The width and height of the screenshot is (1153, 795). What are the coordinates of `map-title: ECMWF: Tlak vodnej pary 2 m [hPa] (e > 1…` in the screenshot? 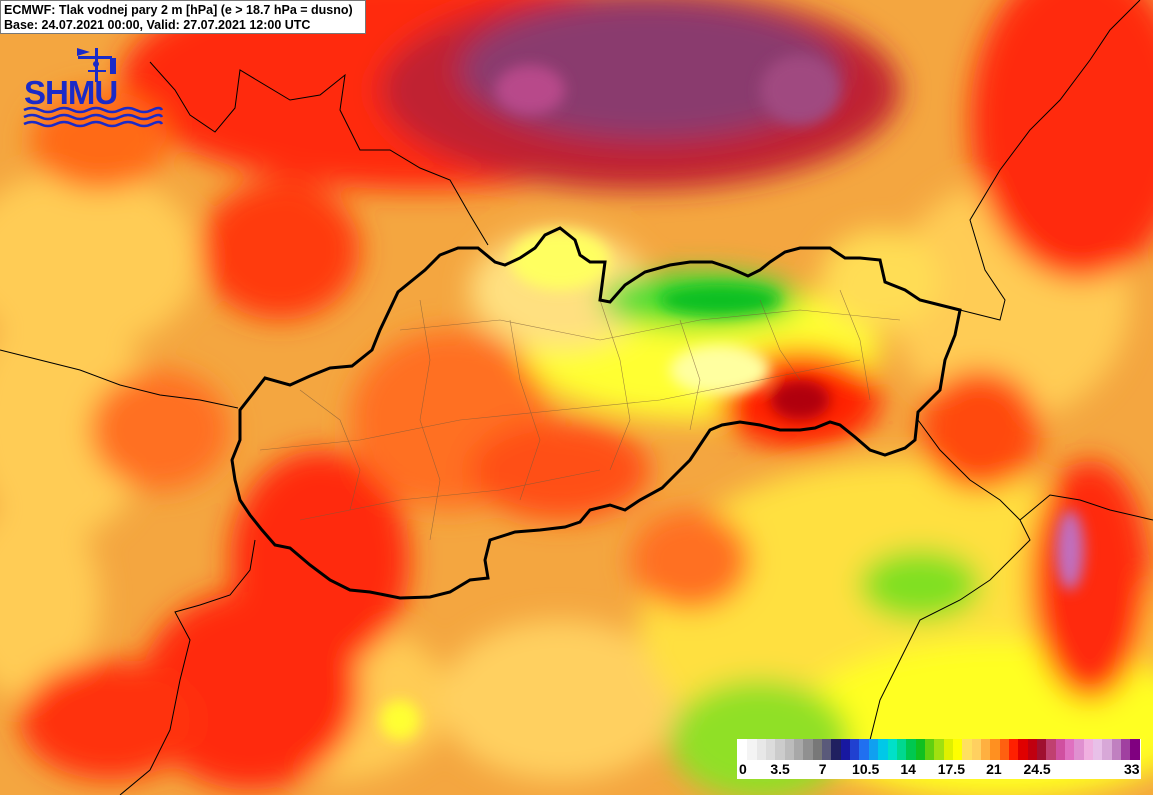 It's located at (178, 10).